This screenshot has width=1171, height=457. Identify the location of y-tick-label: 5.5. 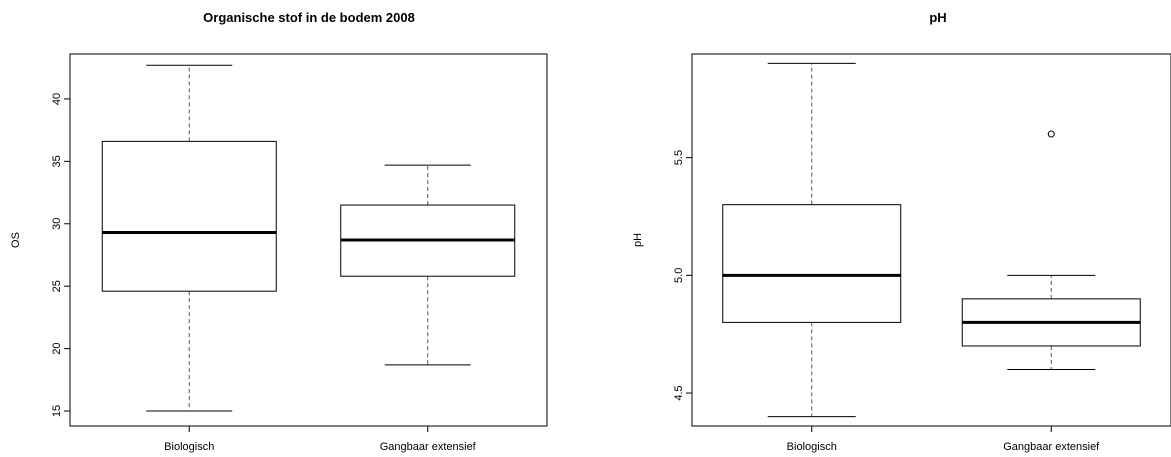
(679, 157).